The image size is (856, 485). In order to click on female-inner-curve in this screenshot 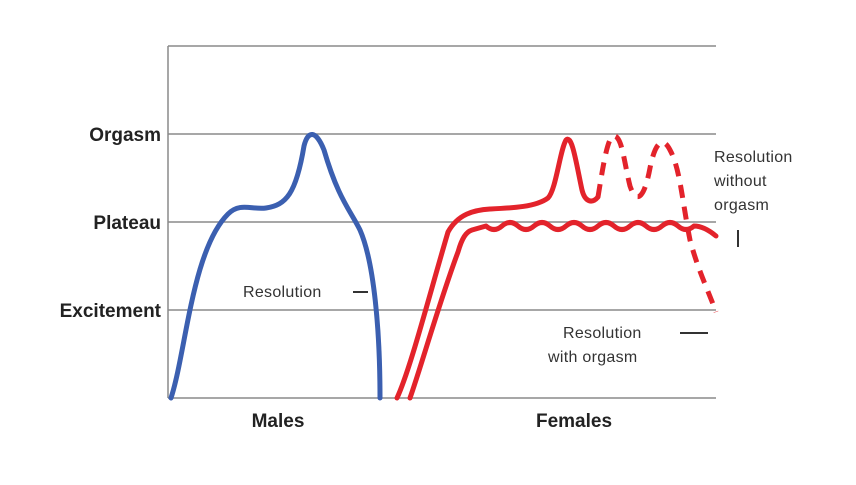, I will do `click(563, 310)`.